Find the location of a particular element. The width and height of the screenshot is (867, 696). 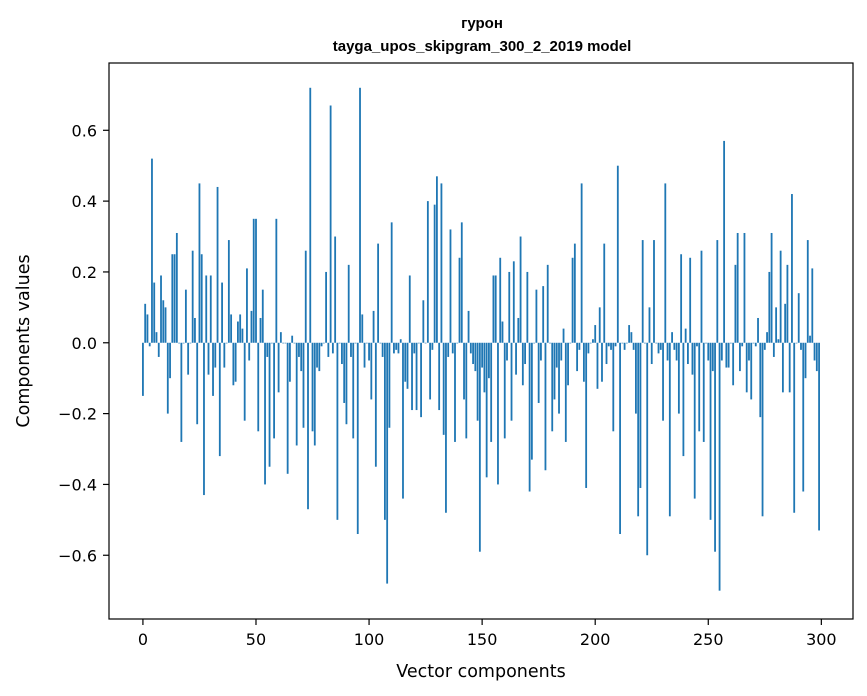

y-tick-label: 0.0 is located at coordinates (84, 343).